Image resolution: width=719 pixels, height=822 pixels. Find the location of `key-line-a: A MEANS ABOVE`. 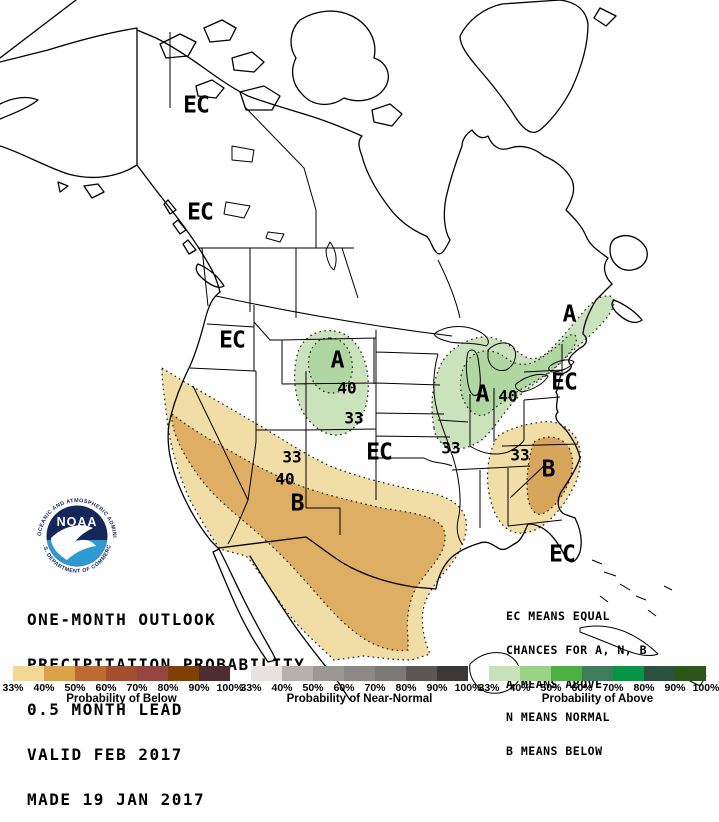

key-line-a: A MEANS ABOVE is located at coordinates (554, 683).